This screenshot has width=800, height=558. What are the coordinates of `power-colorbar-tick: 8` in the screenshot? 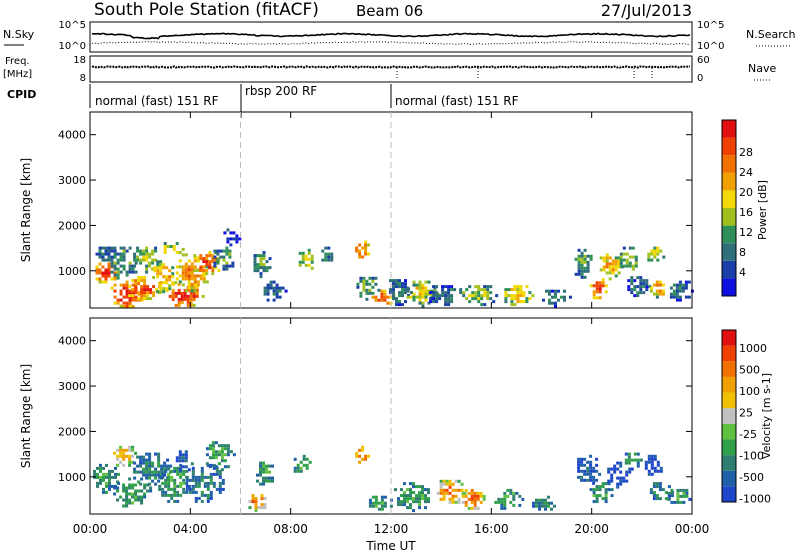 It's located at (742, 252).